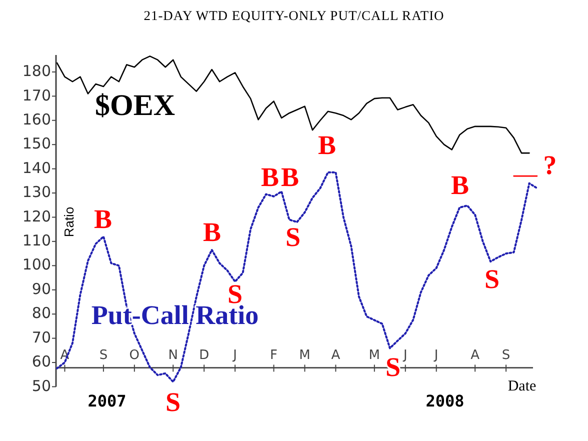  Describe the element at coordinates (36, 95) in the screenshot. I see `y-tick-label: 170` at that location.